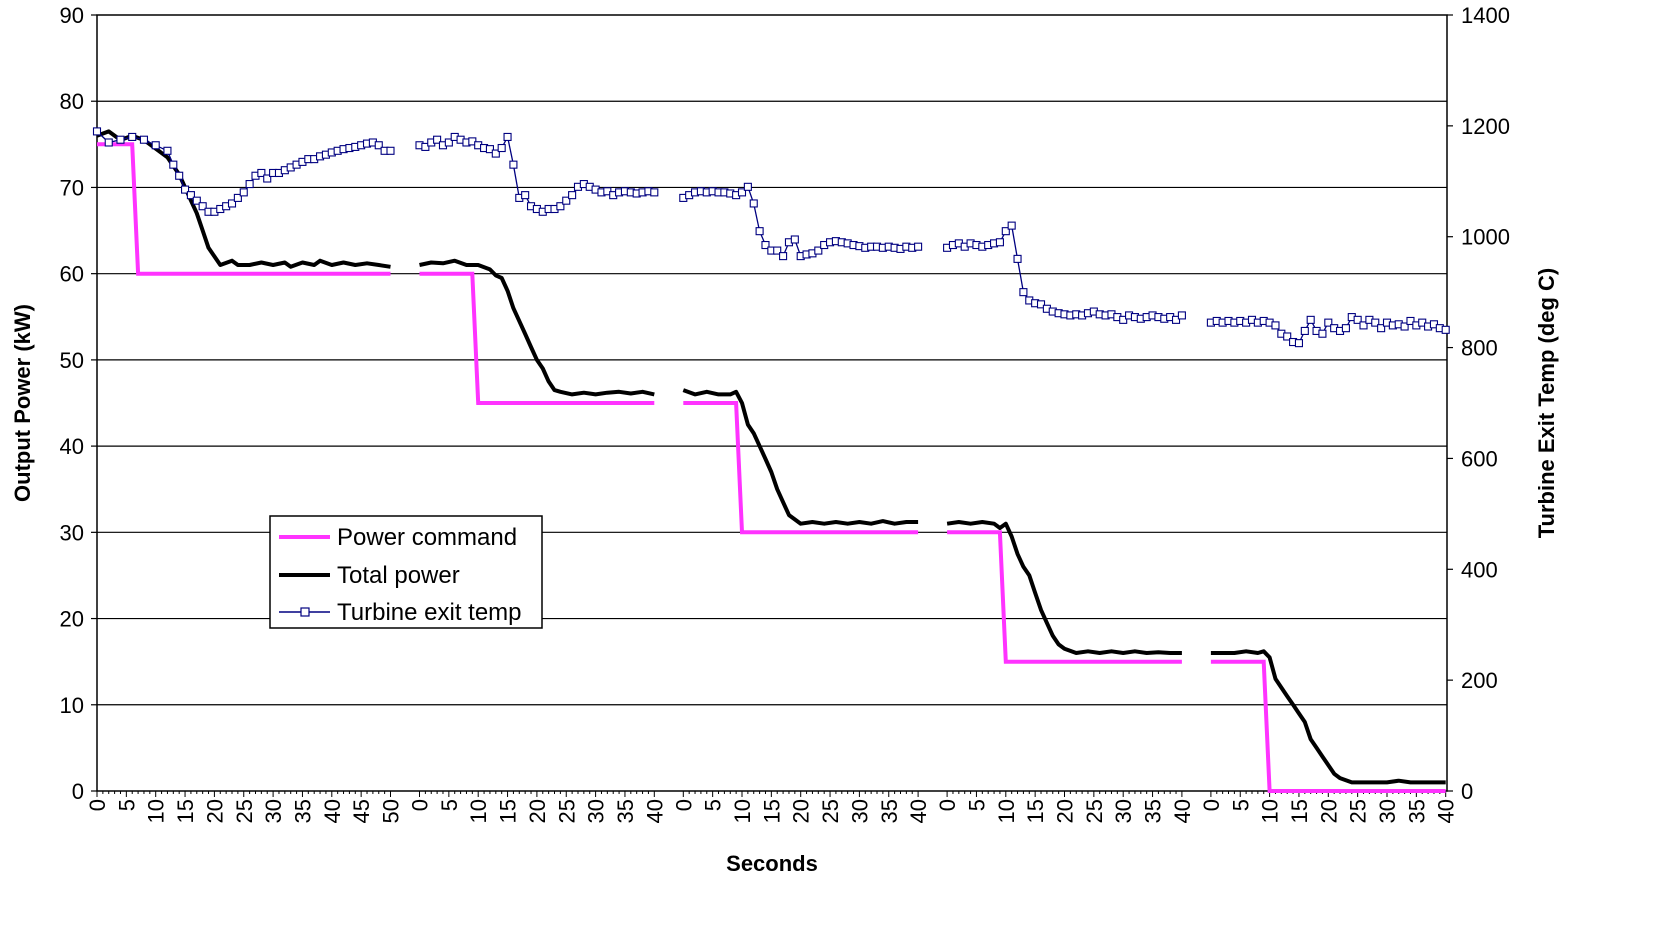 Image resolution: width=1665 pixels, height=931 pixels. What do you see at coordinates (1485, 15) in the screenshot?
I see `right-axis-tick-label: 1400` at bounding box center [1485, 15].